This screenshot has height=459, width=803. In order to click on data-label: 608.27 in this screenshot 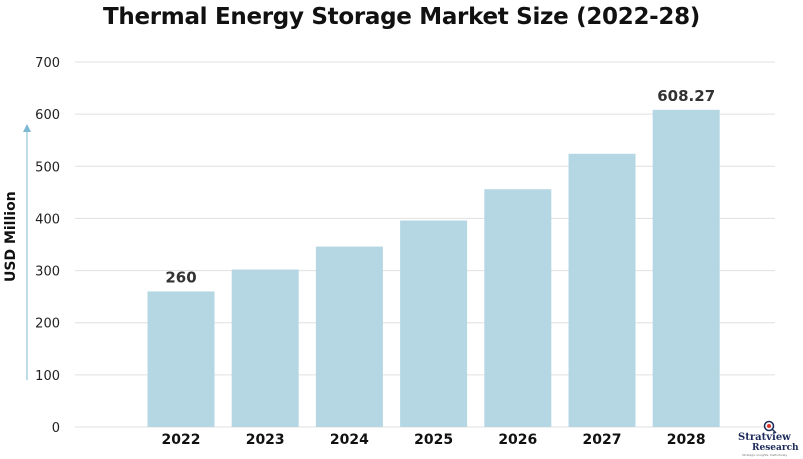, I will do `click(686, 96)`.